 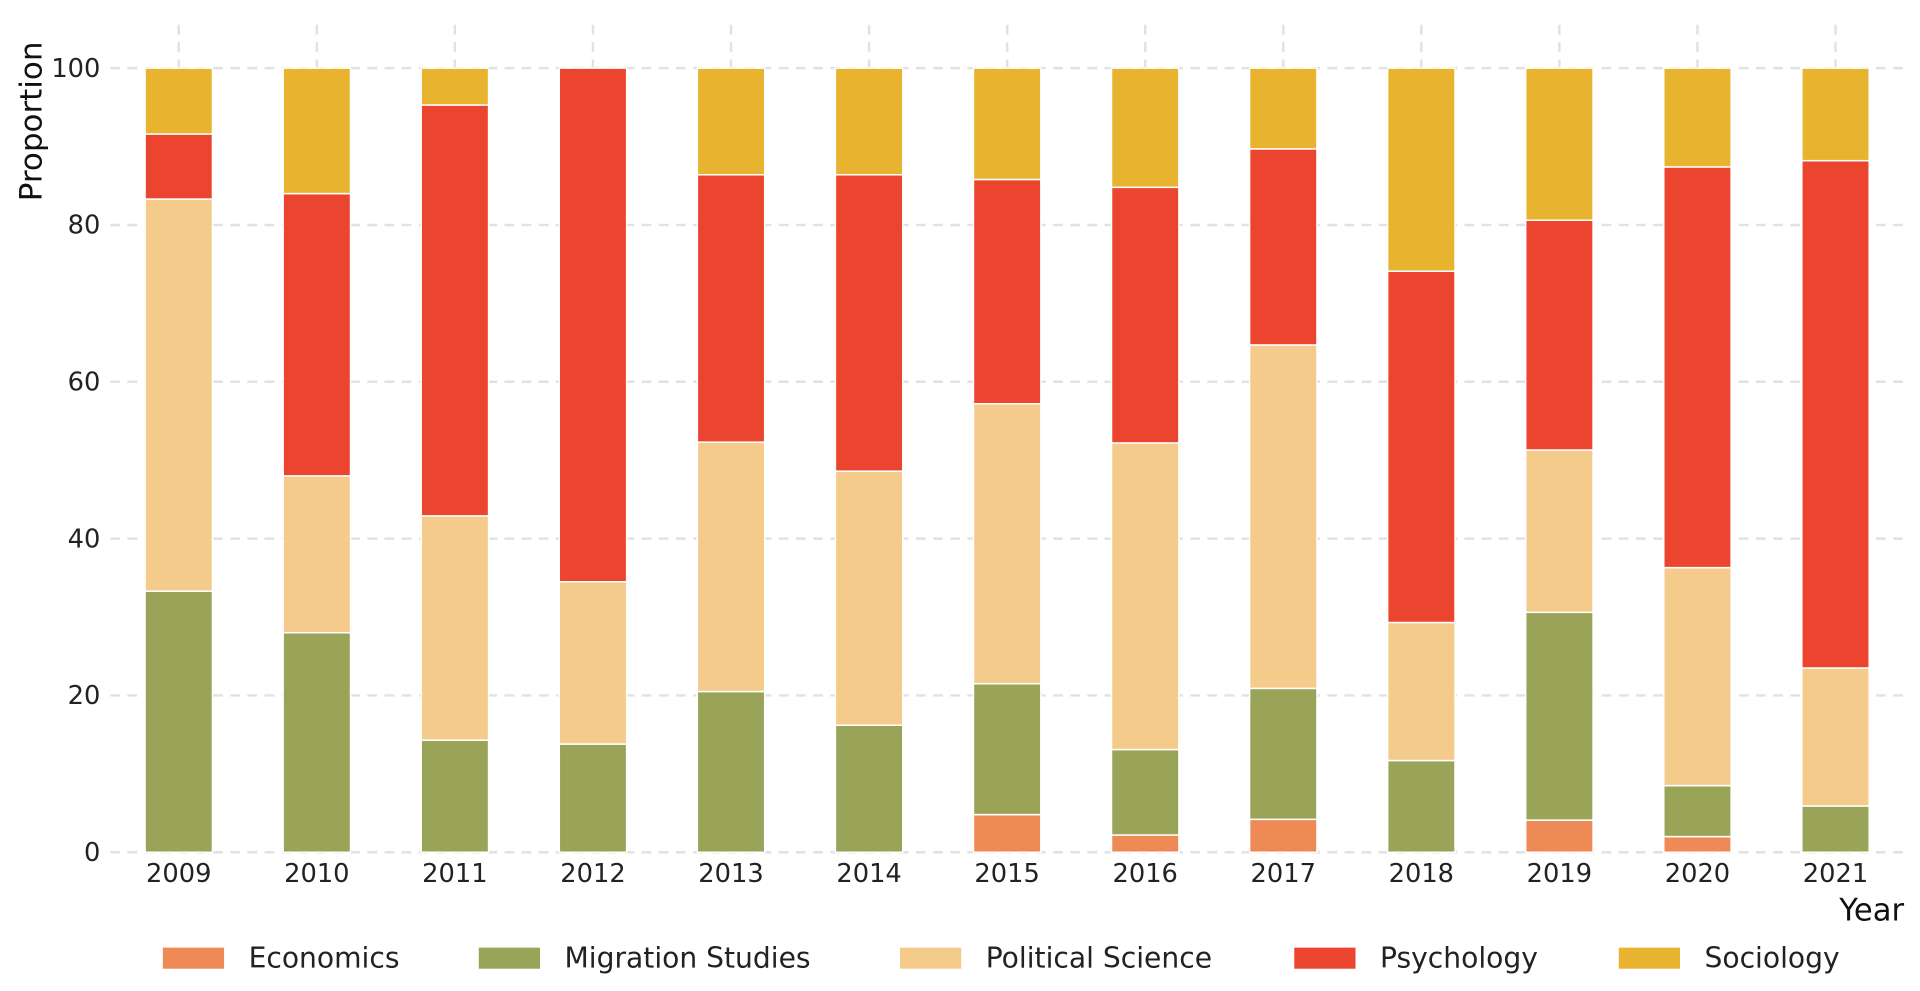 I want to click on legend-label: Sociology, so click(x=1771, y=957).